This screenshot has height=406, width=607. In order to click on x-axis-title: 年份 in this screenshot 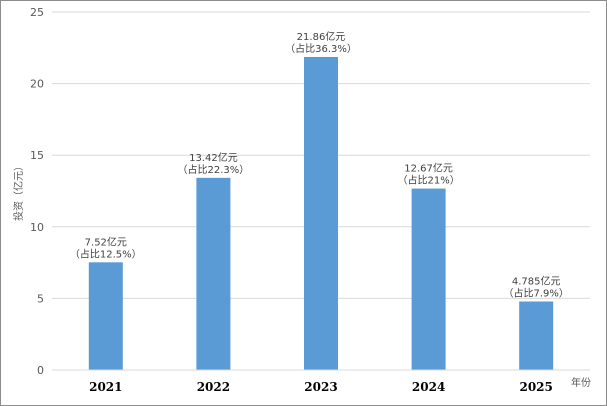, I will do `click(581, 382)`.